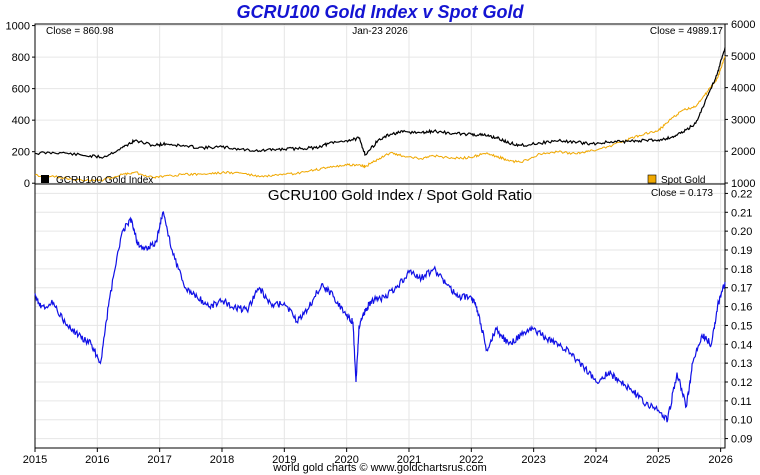  I want to click on ratio-panel-title: GCRU100 Gold Index / Spot Gold Ratio, so click(400, 195).